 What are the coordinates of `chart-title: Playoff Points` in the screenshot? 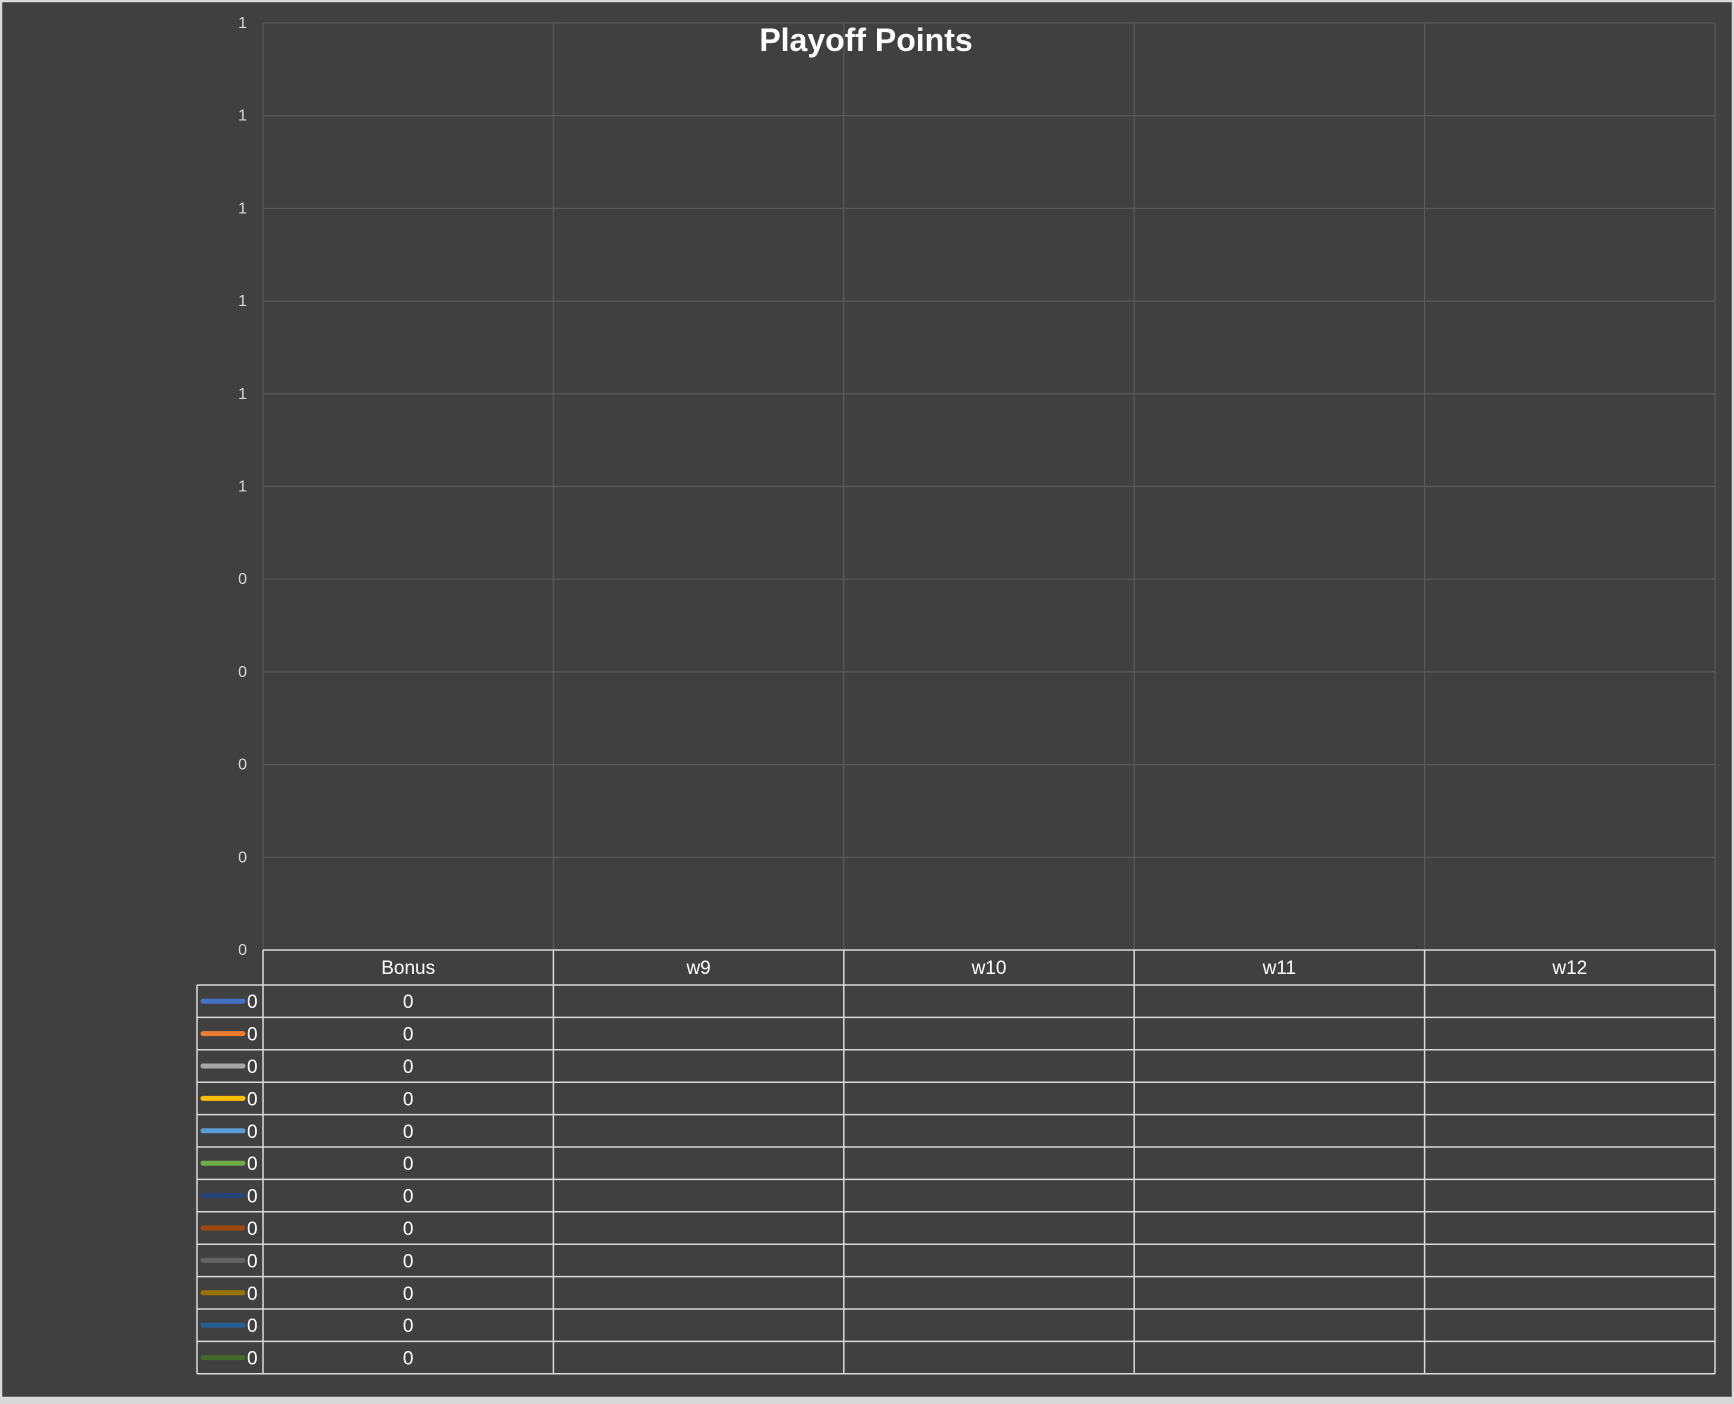 It's located at (865, 40).